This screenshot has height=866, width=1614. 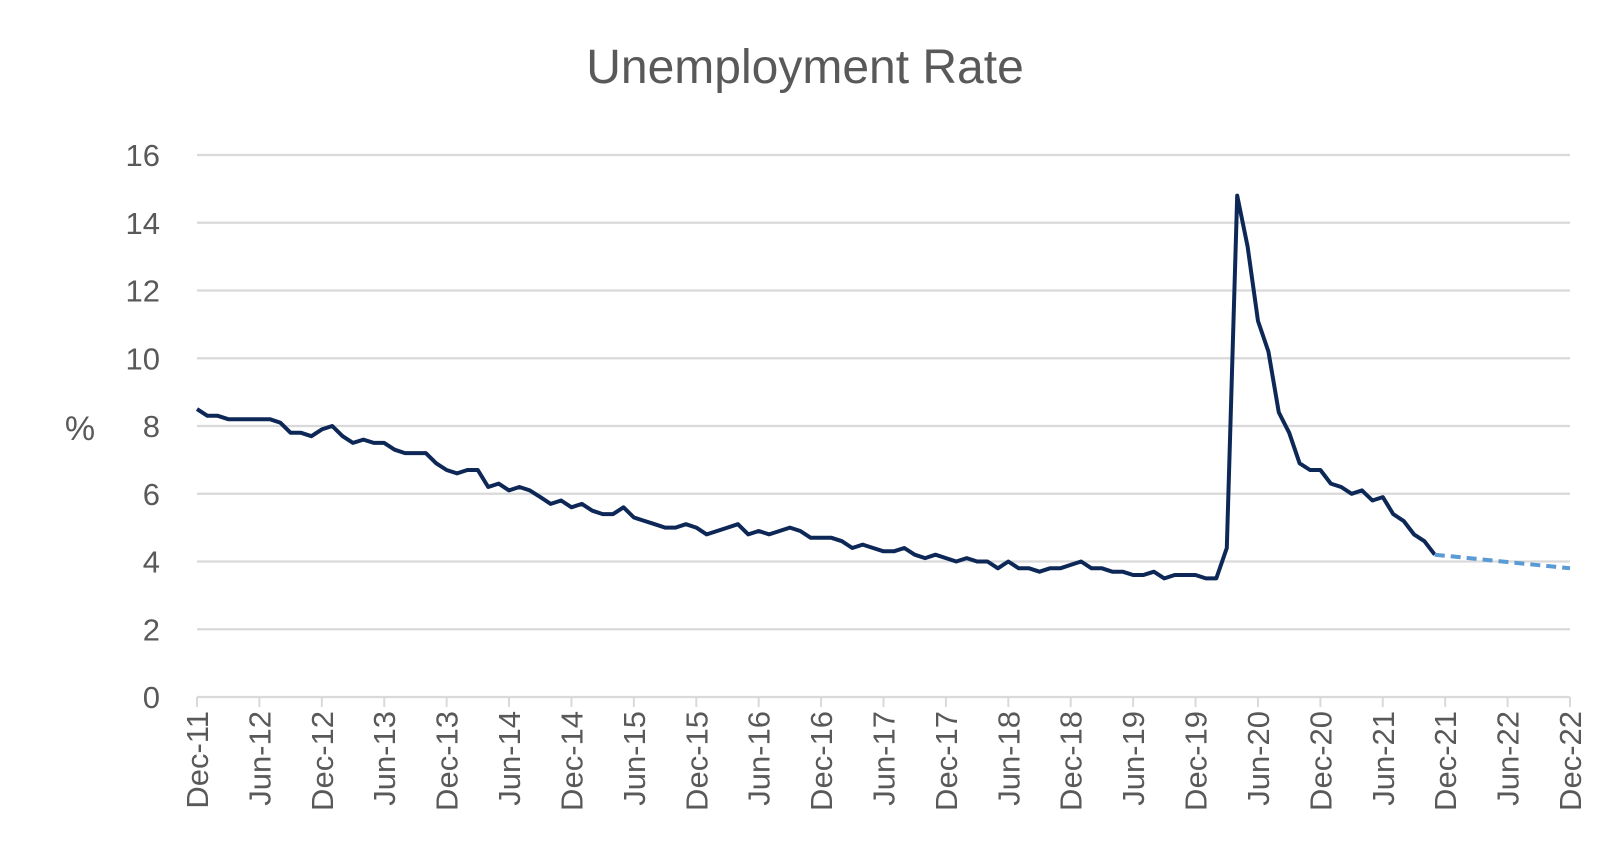 What do you see at coordinates (1071, 761) in the screenshot?
I see `x-tick-label: Dec-18` at bounding box center [1071, 761].